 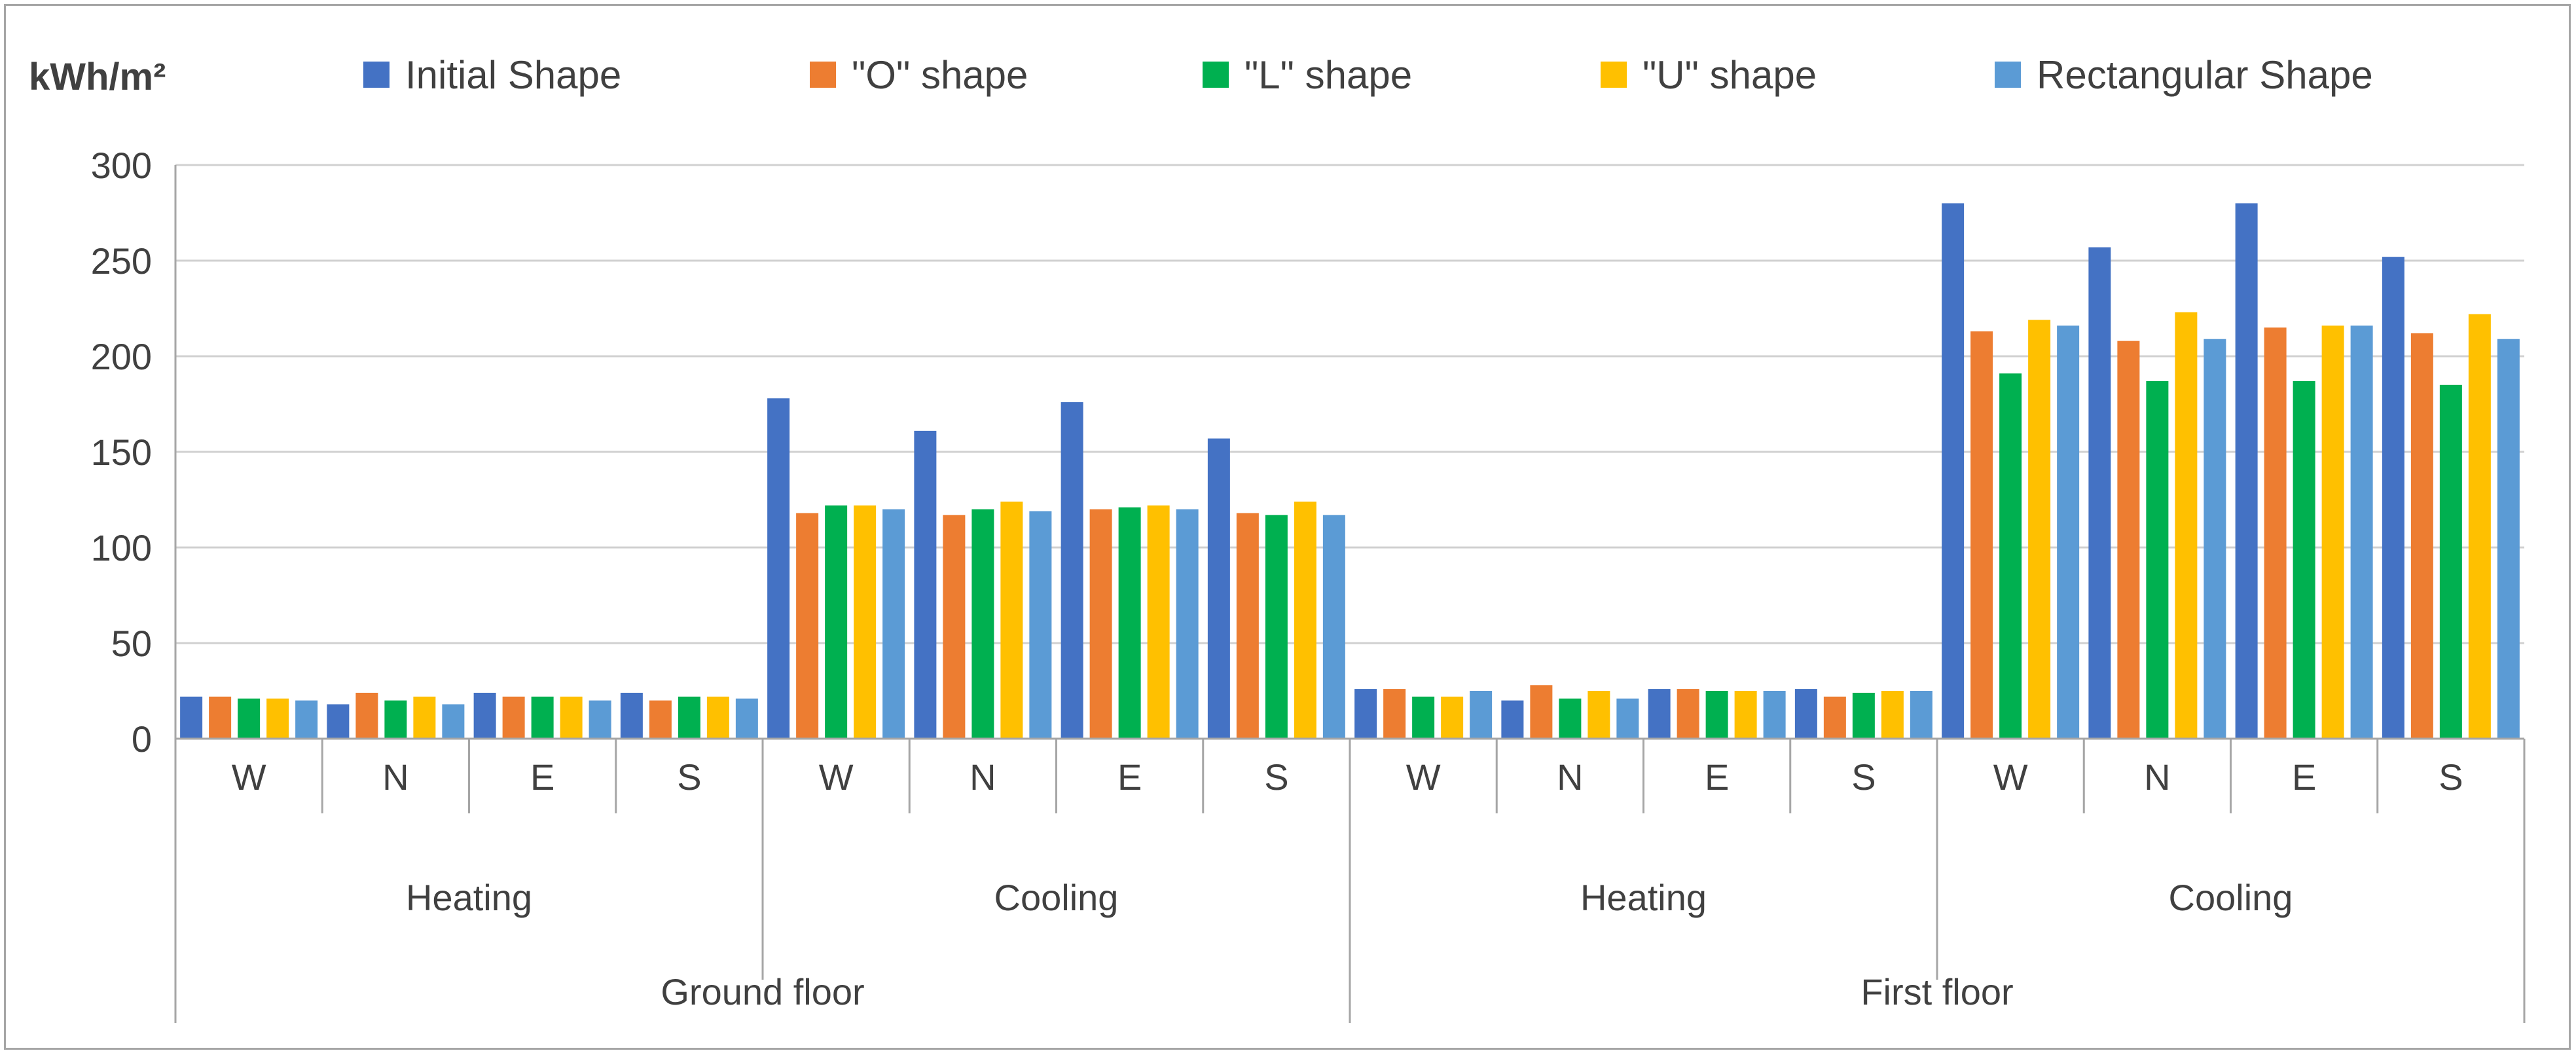 What do you see at coordinates (762, 991) in the screenshot?
I see `floor-label: Ground floor` at bounding box center [762, 991].